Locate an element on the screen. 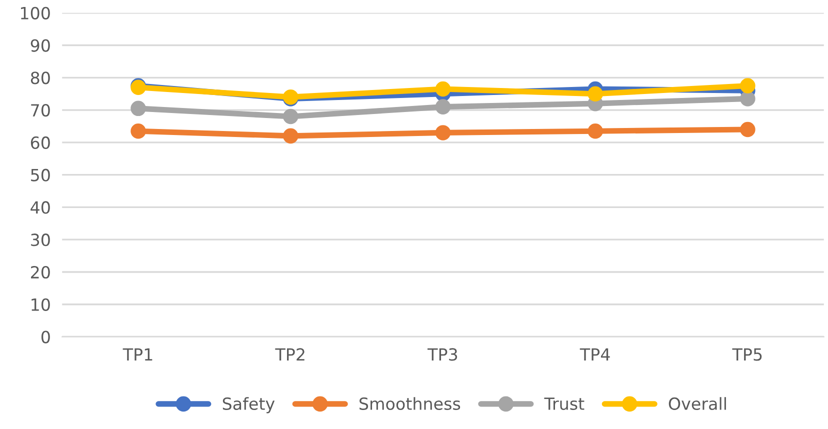  x-tick-label: TP4 is located at coordinates (595, 354).